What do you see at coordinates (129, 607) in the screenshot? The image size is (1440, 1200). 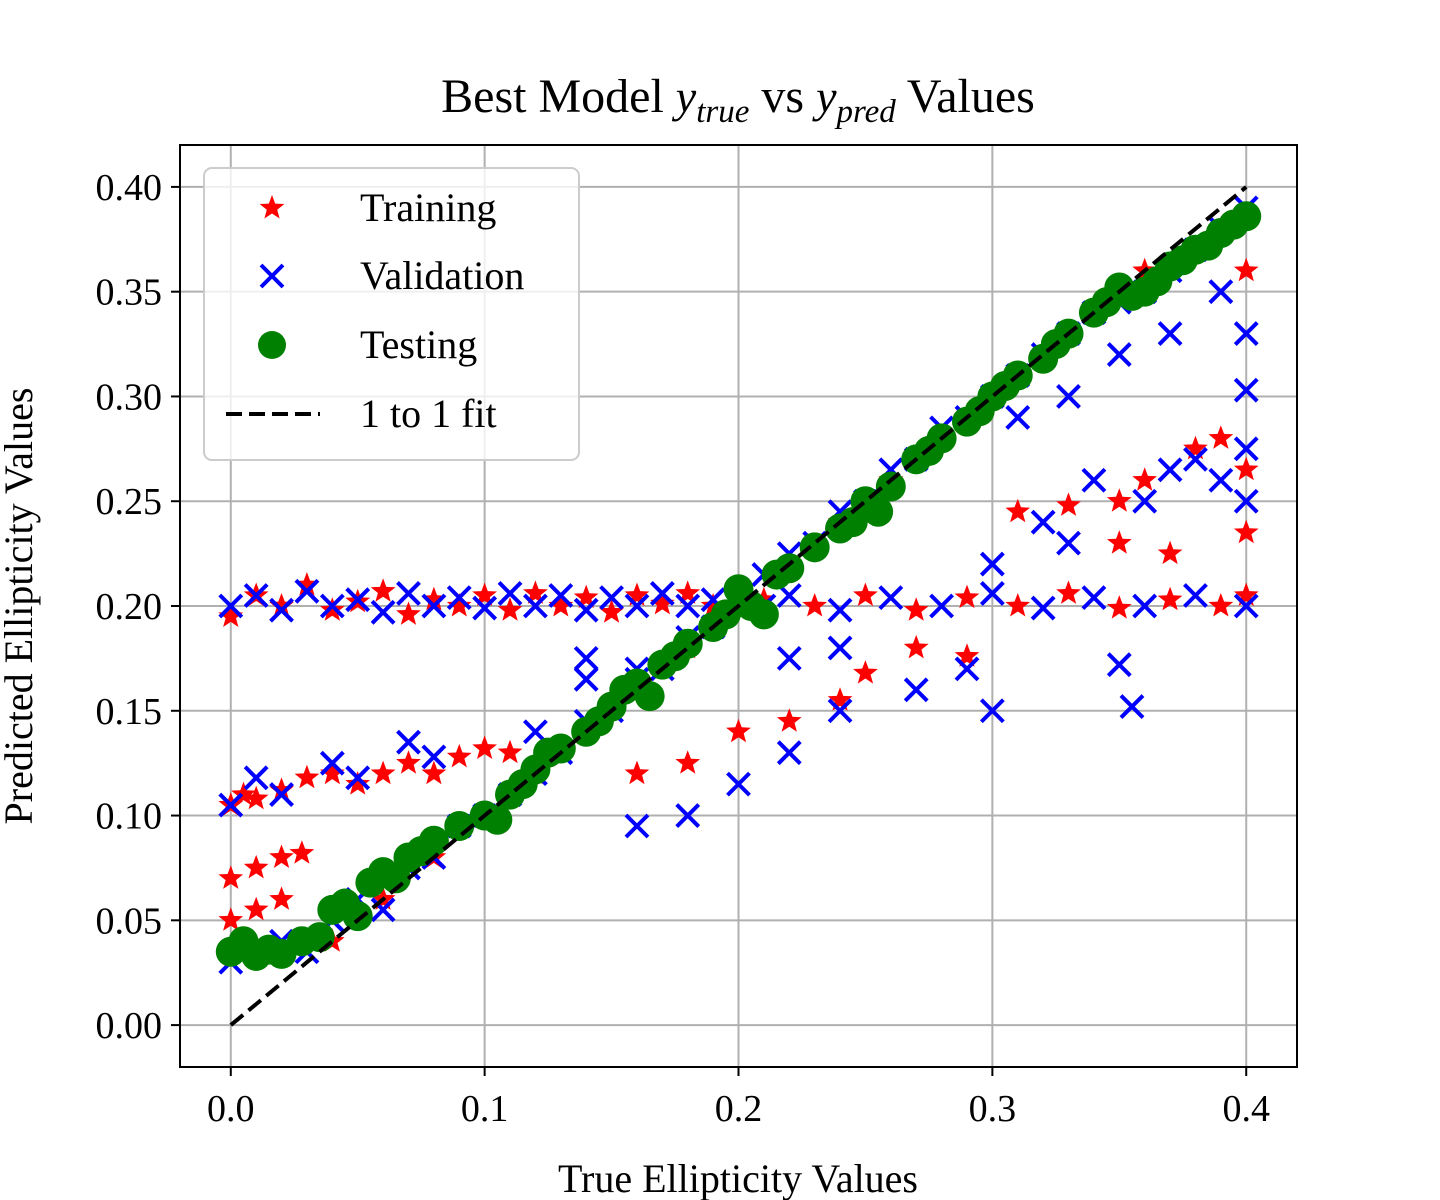 I see `y-tick-label: 0.20` at bounding box center [129, 607].